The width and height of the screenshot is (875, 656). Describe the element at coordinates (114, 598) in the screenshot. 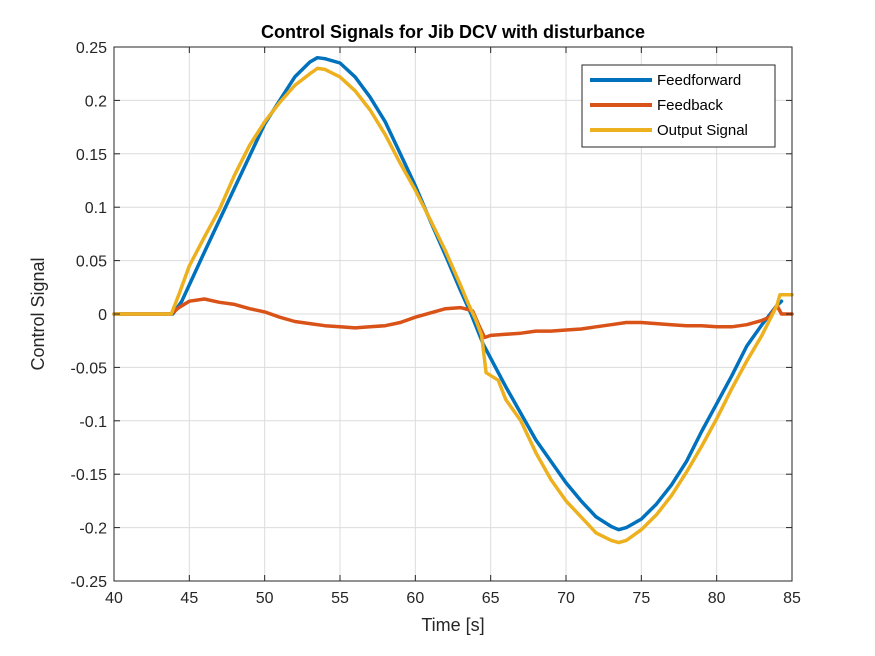

I see `x-tick-label: 40` at that location.